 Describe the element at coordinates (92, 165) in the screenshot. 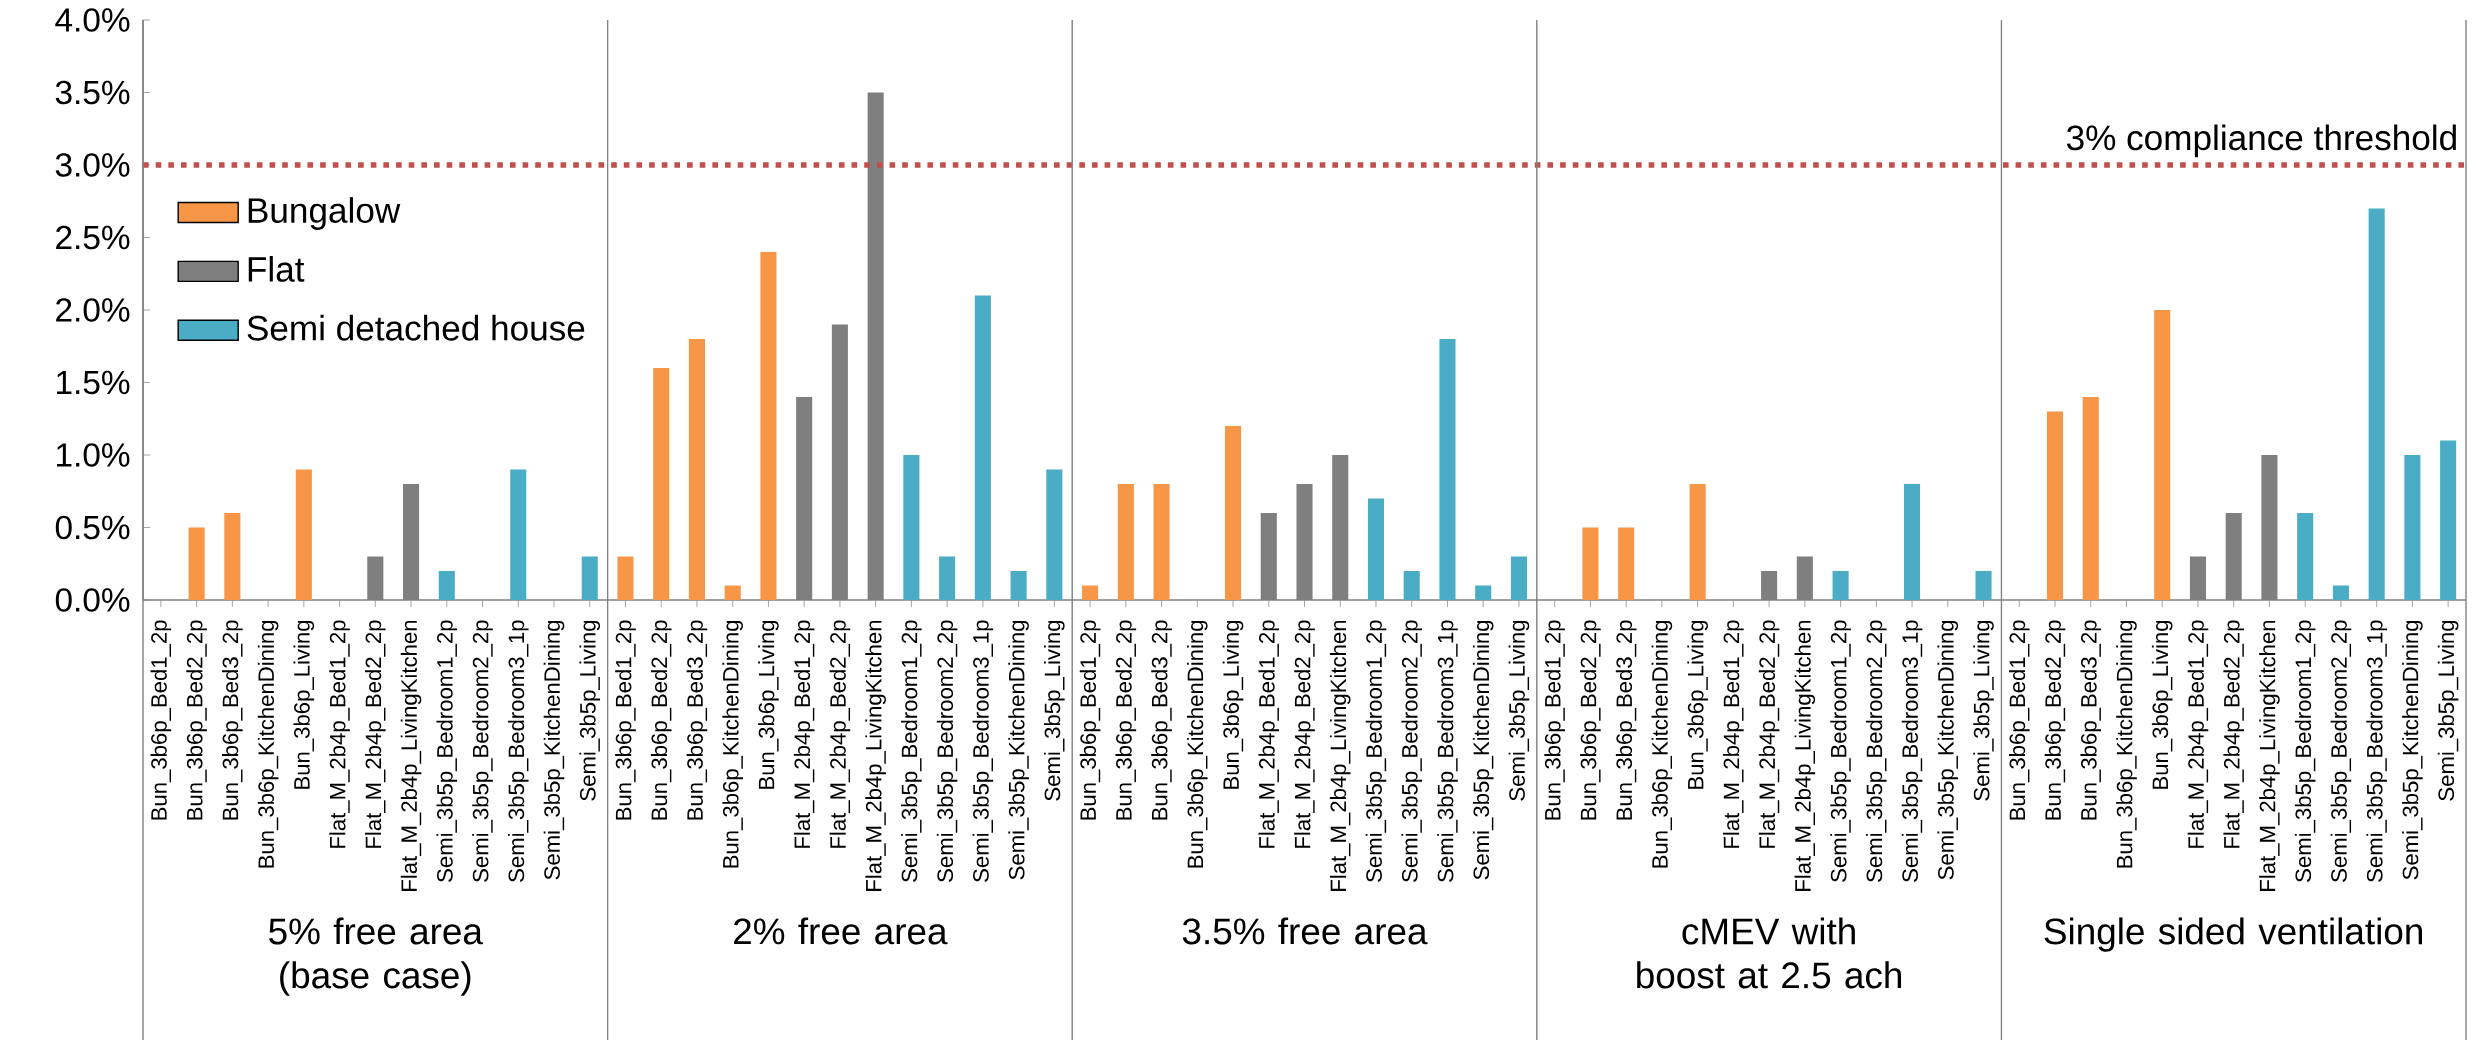

I see `y-tick-label: 3.0%` at that location.